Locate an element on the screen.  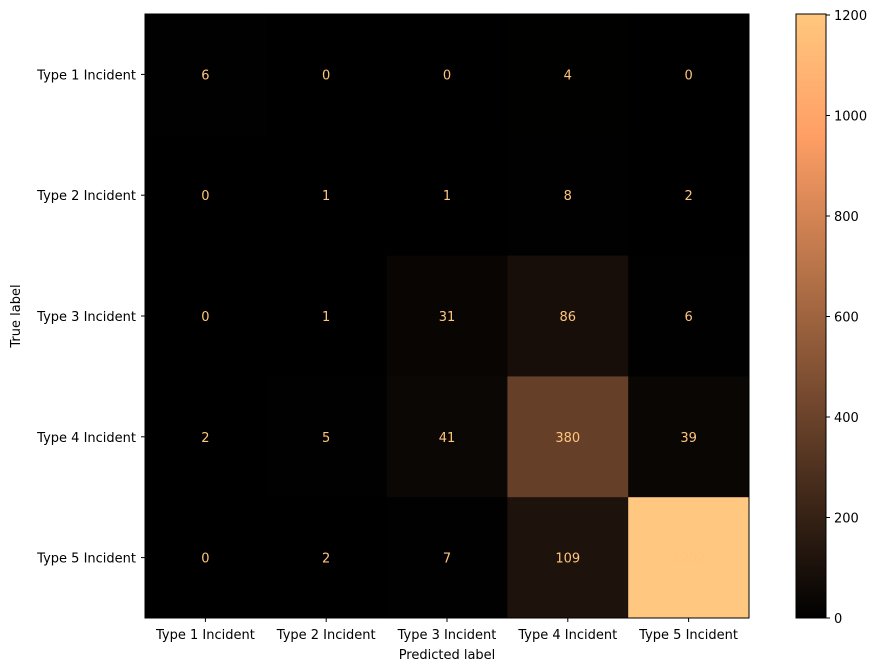
x-axis-label: Predicted label is located at coordinates (447, 655).